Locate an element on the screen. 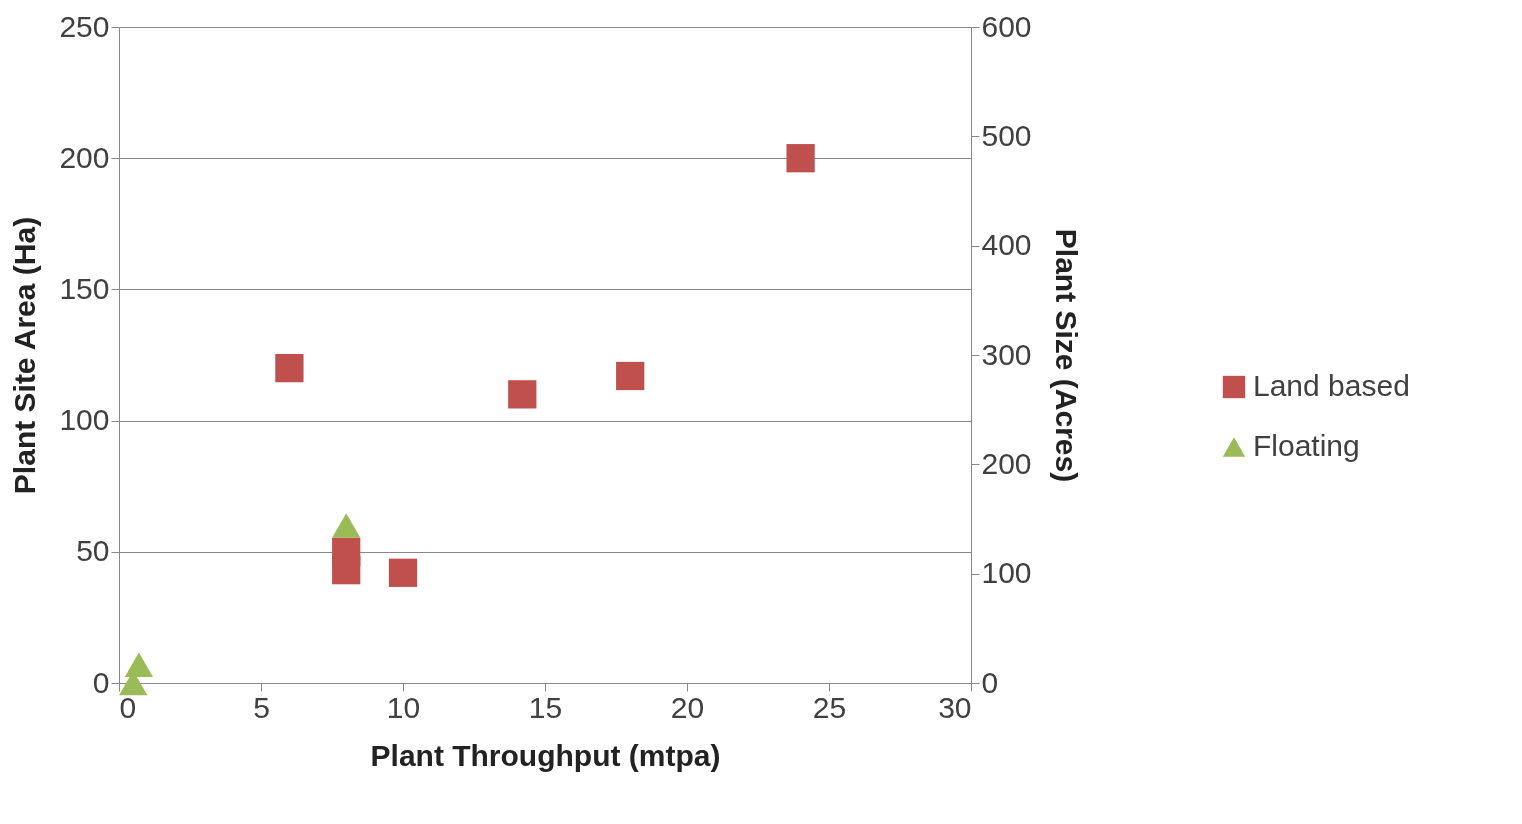  x-tick-label: 5 is located at coordinates (261, 707).